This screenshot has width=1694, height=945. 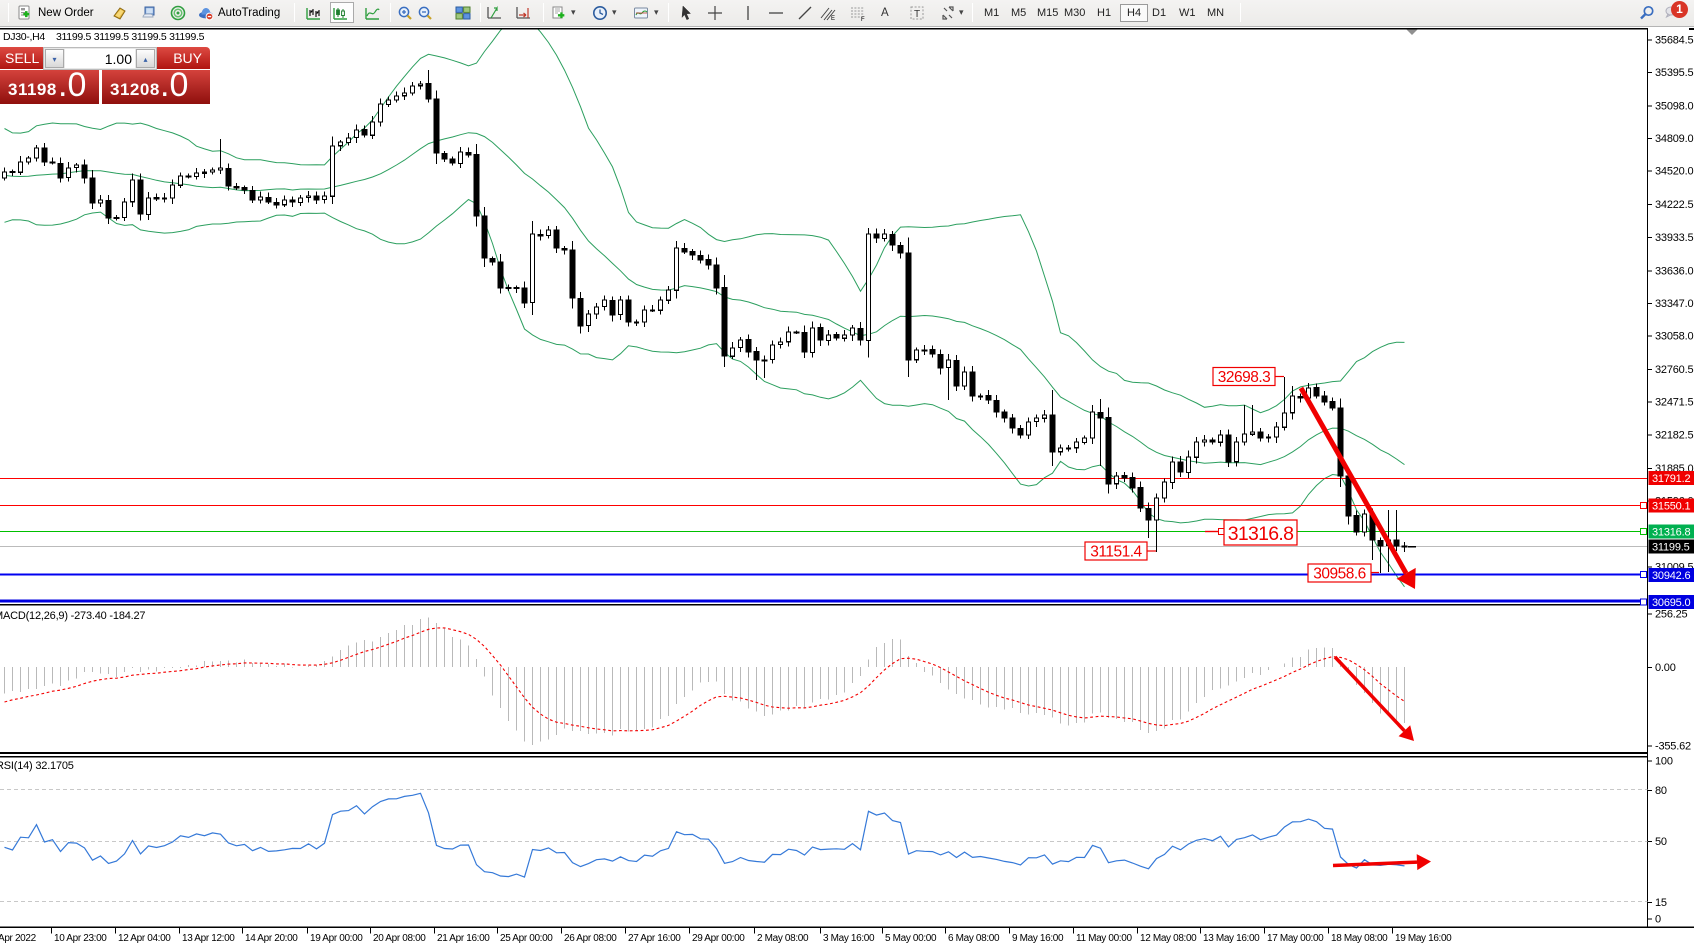 What do you see at coordinates (1674, 435) in the screenshot?
I see `svg-text: 32182.5` at bounding box center [1674, 435].